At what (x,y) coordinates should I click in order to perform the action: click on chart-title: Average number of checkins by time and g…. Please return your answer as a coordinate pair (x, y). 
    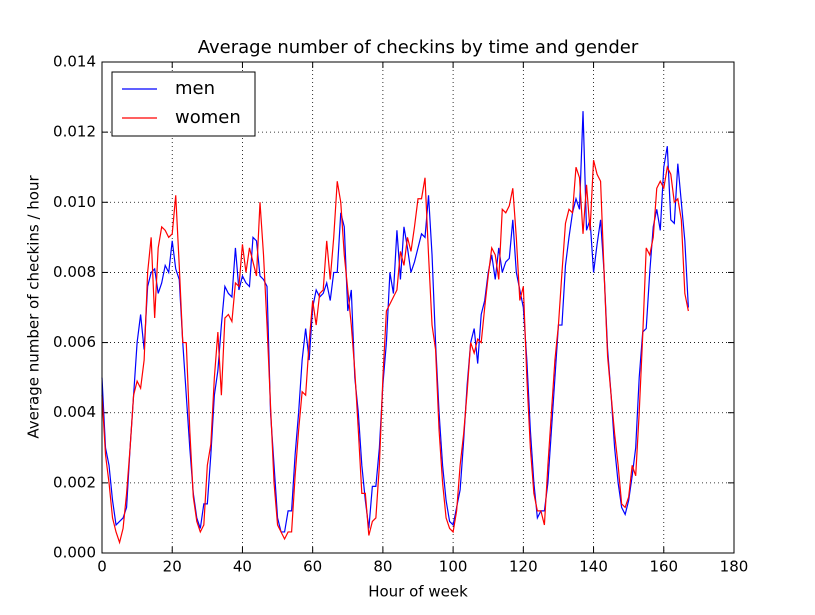
    Looking at the image, I should click on (418, 47).